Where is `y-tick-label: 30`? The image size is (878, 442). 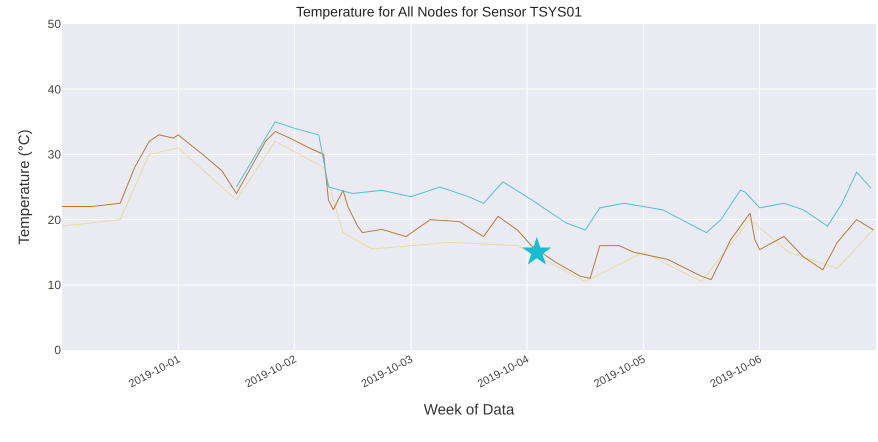
y-tick-label: 30 is located at coordinates (55, 155).